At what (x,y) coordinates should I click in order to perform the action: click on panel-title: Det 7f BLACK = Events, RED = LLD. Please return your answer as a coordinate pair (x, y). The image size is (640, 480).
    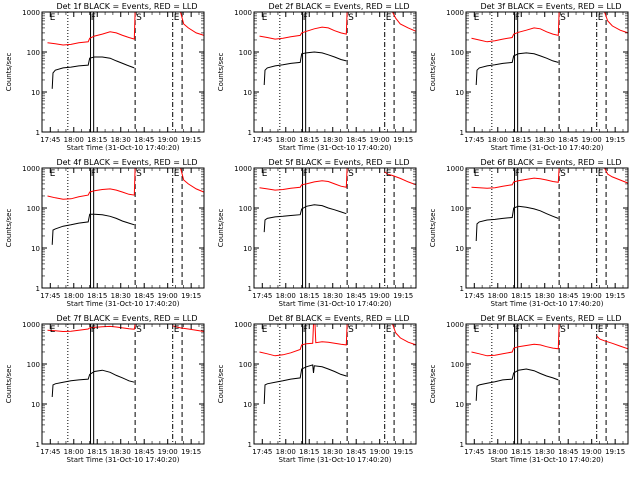
    Looking at the image, I should click on (126, 318).